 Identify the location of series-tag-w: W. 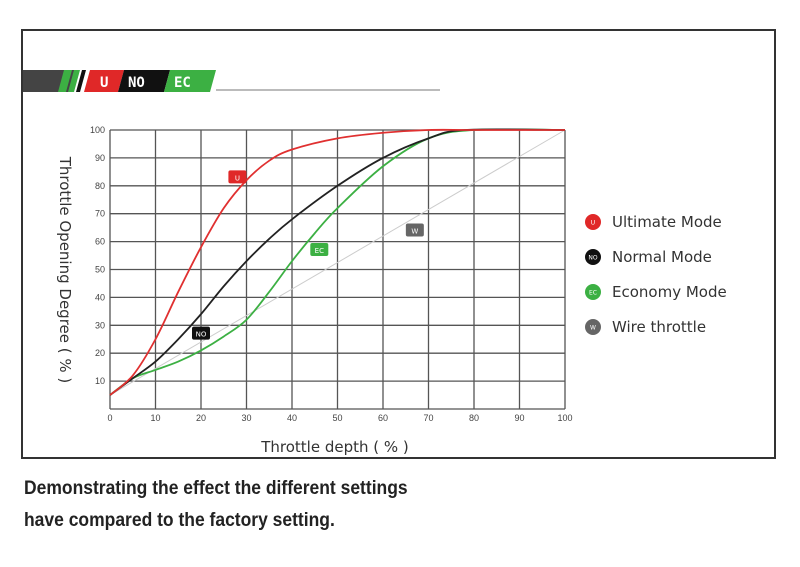
(414, 230).